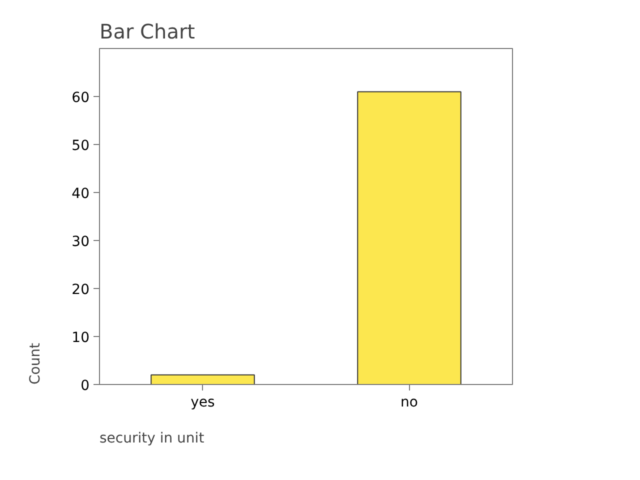  Describe the element at coordinates (409, 402) in the screenshot. I see `x-tick-label: no` at that location.